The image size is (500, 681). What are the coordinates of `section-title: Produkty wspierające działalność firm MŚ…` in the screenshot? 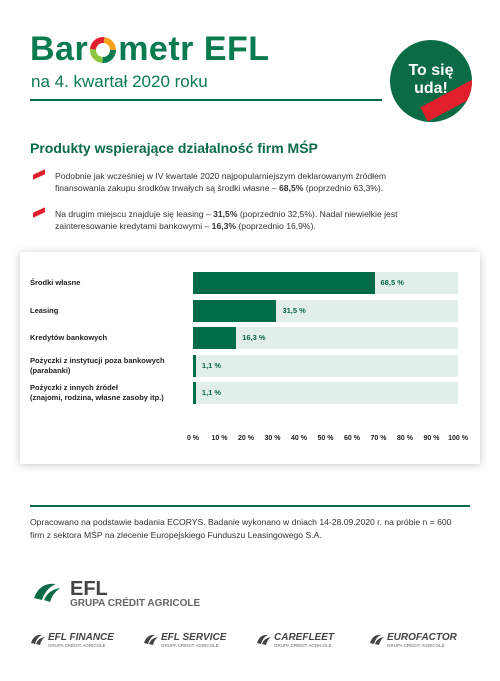 It's located at (174, 148).